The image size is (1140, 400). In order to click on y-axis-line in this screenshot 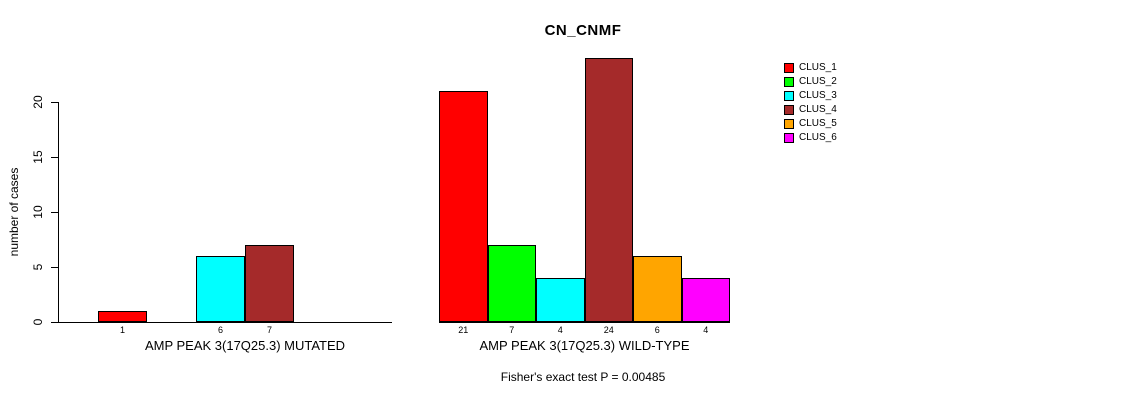, I will do `click(58, 212)`.